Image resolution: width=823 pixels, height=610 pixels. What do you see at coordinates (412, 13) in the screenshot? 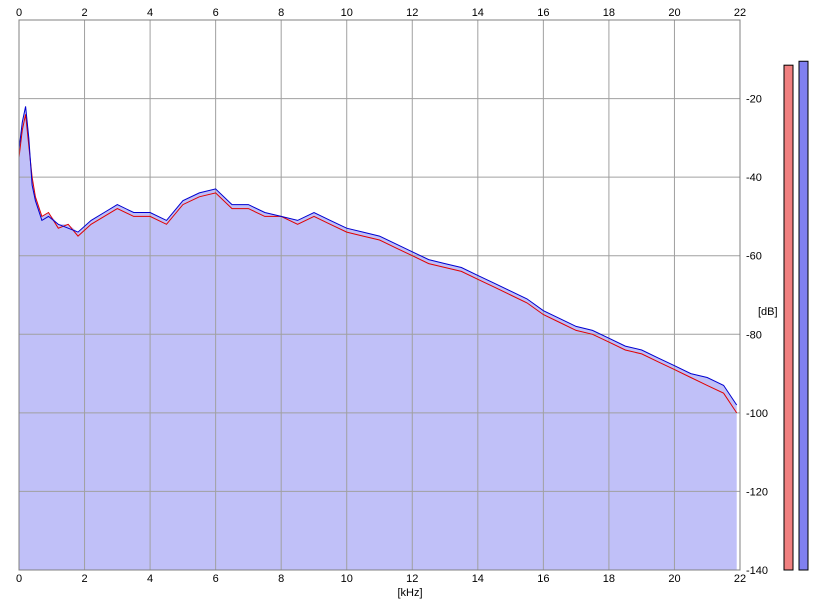
I see `x-tick-label-top: 12` at bounding box center [412, 13].